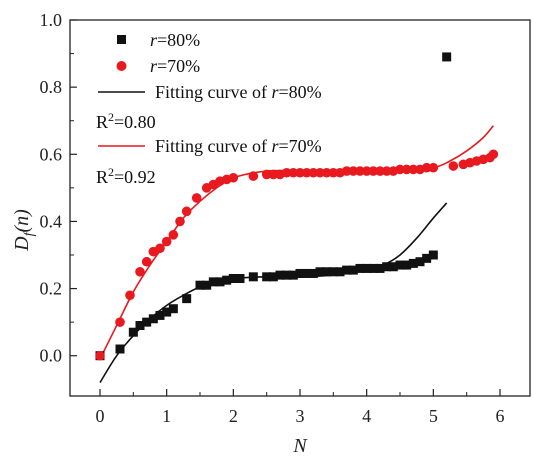  I want to click on x-tick-label: 5, so click(433, 416).